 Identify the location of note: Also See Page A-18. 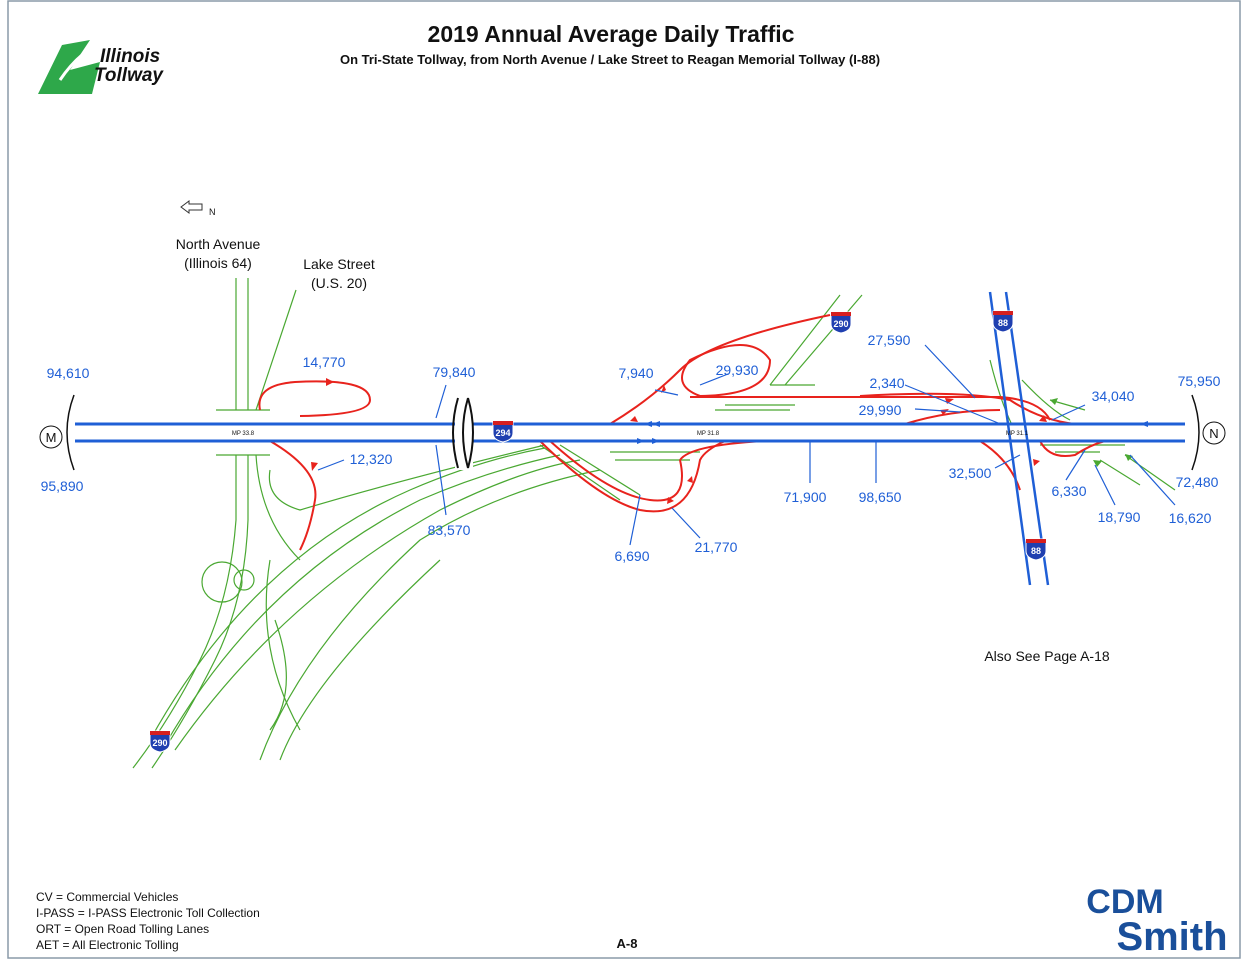
(1047, 656).